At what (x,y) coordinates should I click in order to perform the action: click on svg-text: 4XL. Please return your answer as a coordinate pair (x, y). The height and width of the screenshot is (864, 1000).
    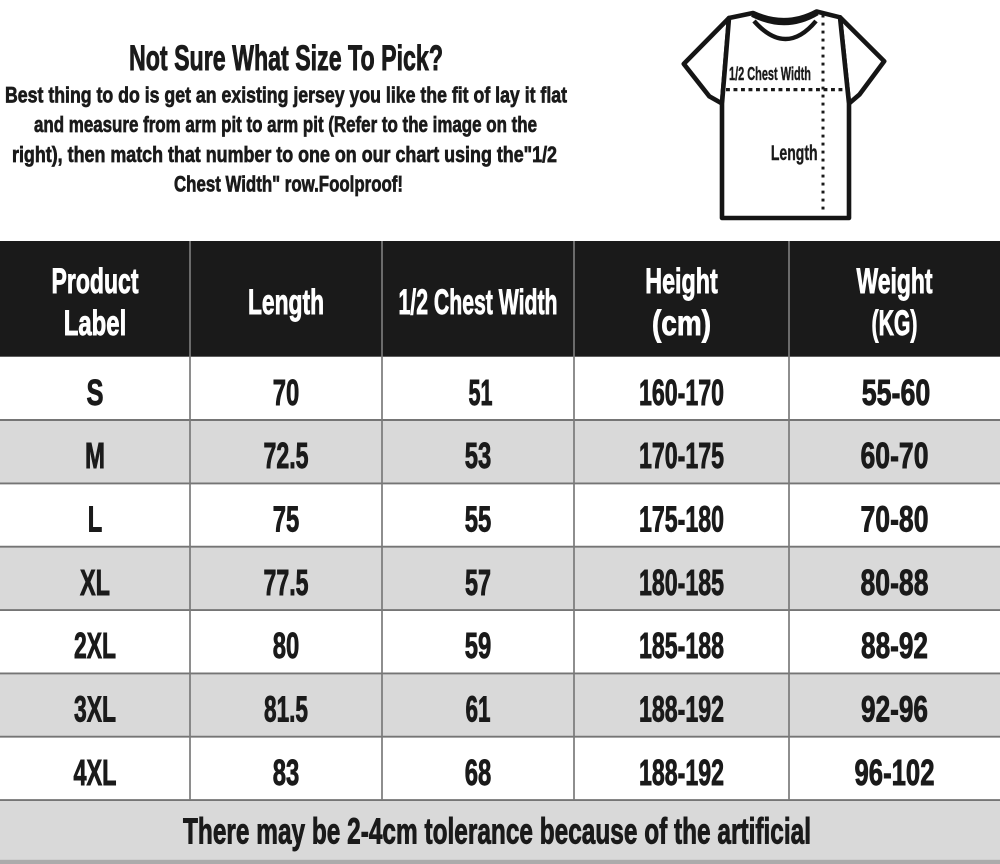
    Looking at the image, I should click on (95, 772).